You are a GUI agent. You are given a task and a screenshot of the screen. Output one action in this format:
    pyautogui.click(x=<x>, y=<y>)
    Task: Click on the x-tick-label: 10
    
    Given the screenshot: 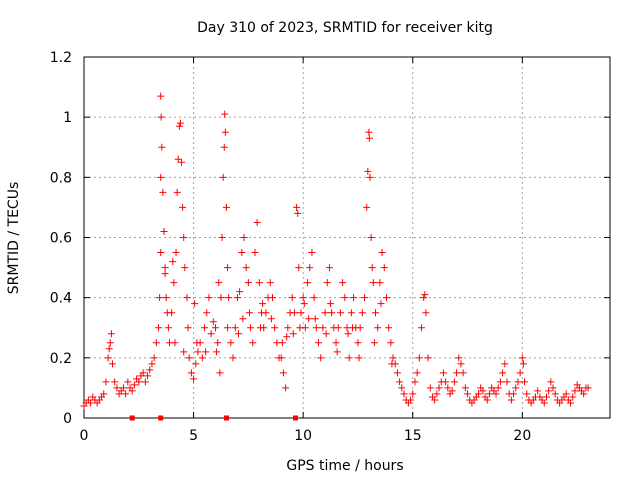 What is the action you would take?
    pyautogui.click(x=303, y=436)
    